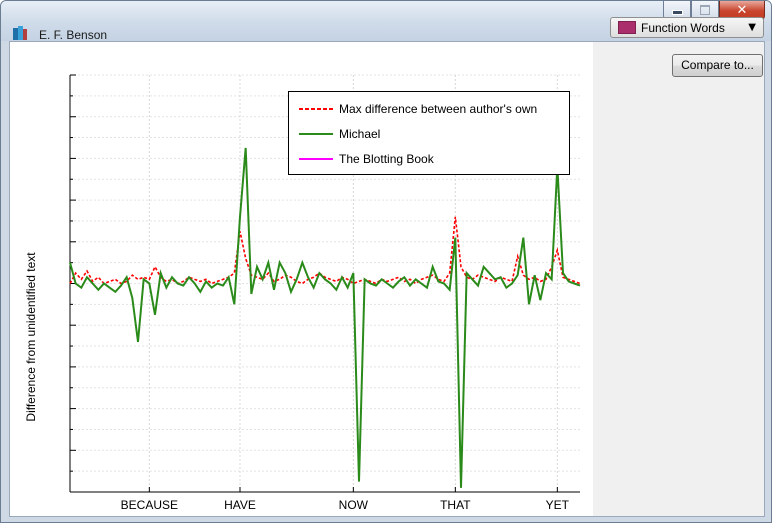 The height and width of the screenshot is (523, 772). I want to click on x-tick-label: BECAUSE, so click(149, 505).